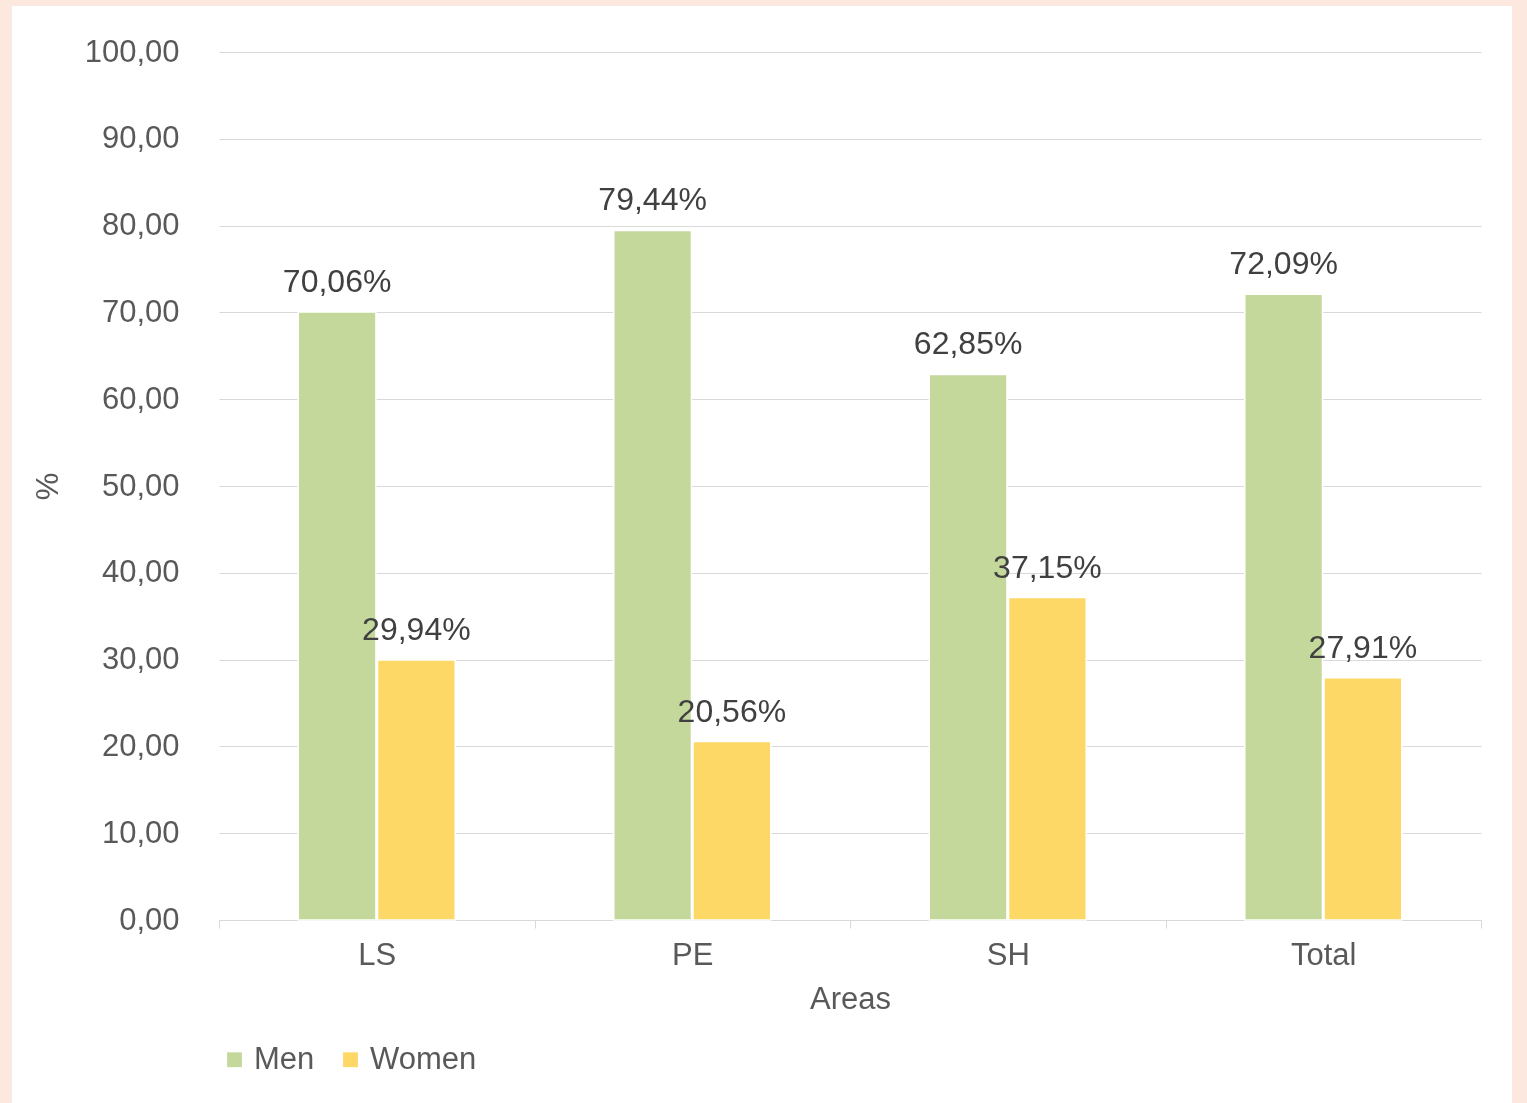 The width and height of the screenshot is (1527, 1103). Describe the element at coordinates (337, 280) in the screenshot. I see `data-label: 70,06%` at that location.